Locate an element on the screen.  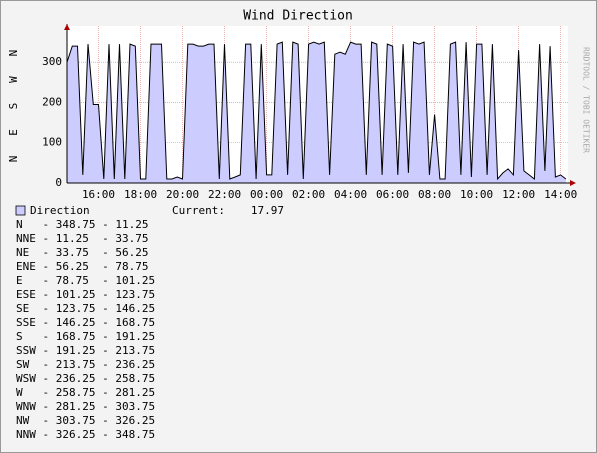
compass-row: S - 168.75 - 191.25 is located at coordinates (85, 336).